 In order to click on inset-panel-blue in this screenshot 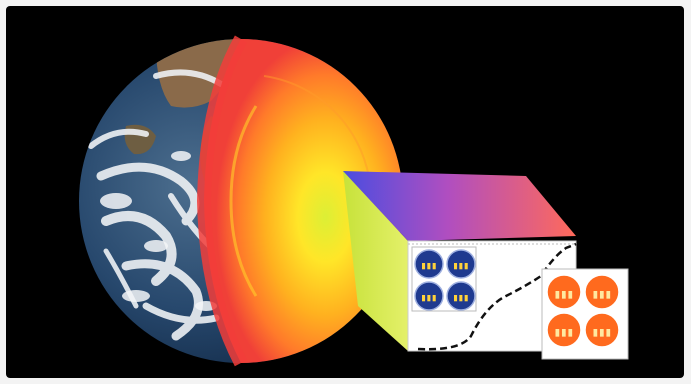, I will do `click(444, 279)`.